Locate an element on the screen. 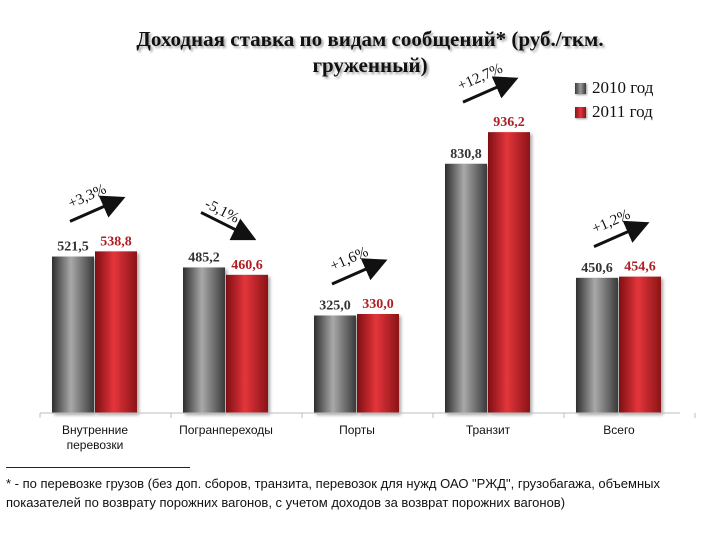 This screenshot has height=540, width=720. legend-swatch-2010 is located at coordinates (580, 88).